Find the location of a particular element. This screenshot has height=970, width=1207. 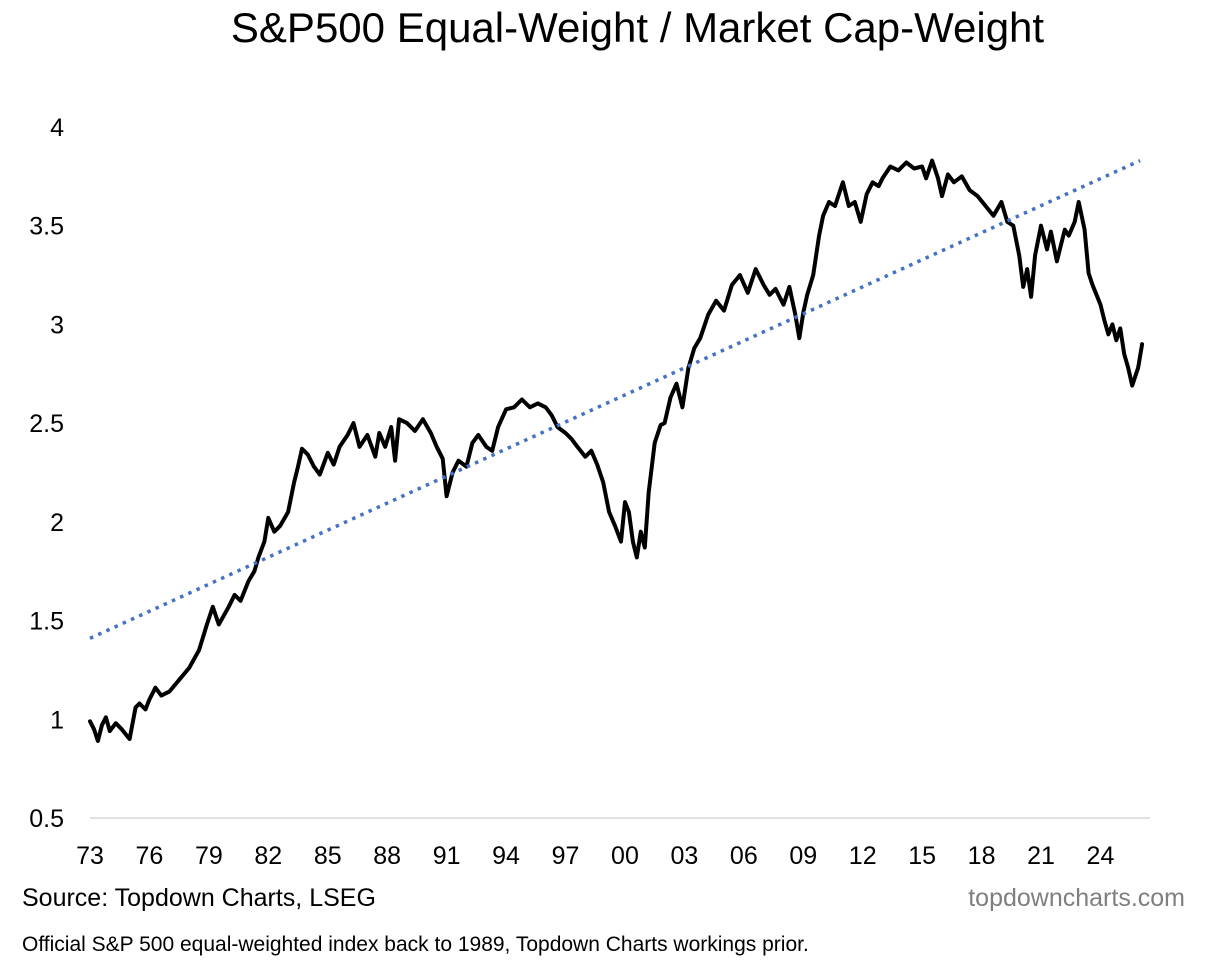

x-tick-label: 94 is located at coordinates (506, 856).